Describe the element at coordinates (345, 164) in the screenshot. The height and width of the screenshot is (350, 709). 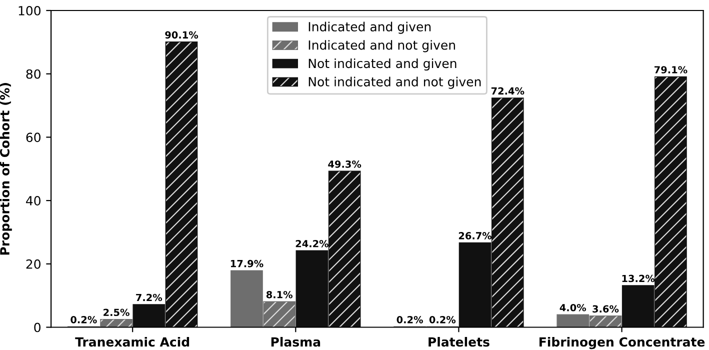
I see `data-label: 49.3%` at that location.